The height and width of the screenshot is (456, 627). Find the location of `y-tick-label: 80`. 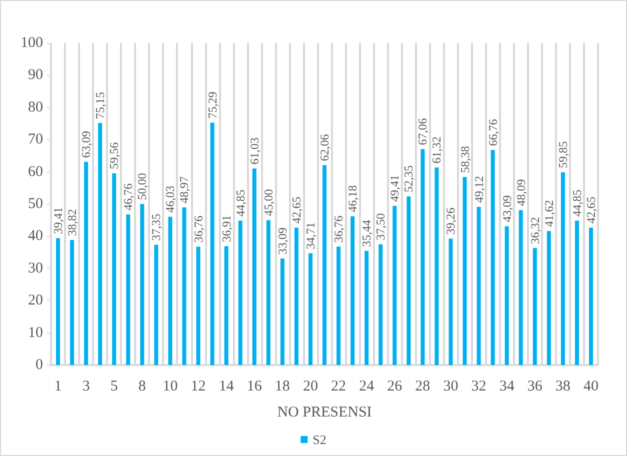

y-tick-label: 80 is located at coordinates (35, 107).